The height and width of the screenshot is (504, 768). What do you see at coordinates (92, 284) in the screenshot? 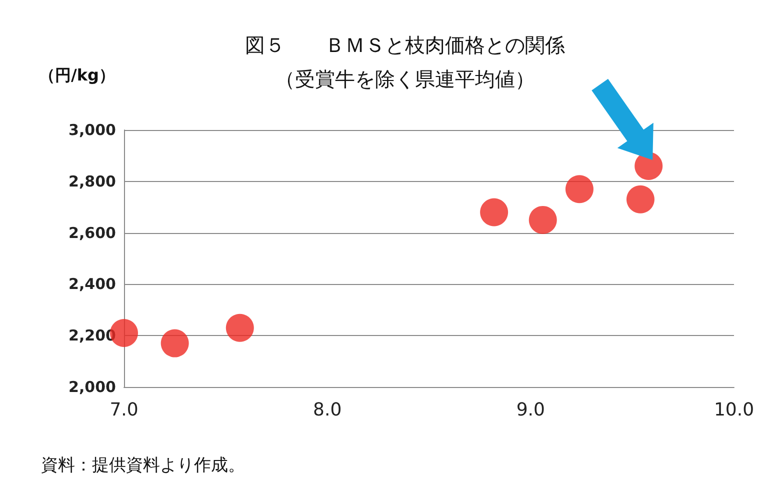
I see `y-tick-label: 2,400` at bounding box center [92, 284].